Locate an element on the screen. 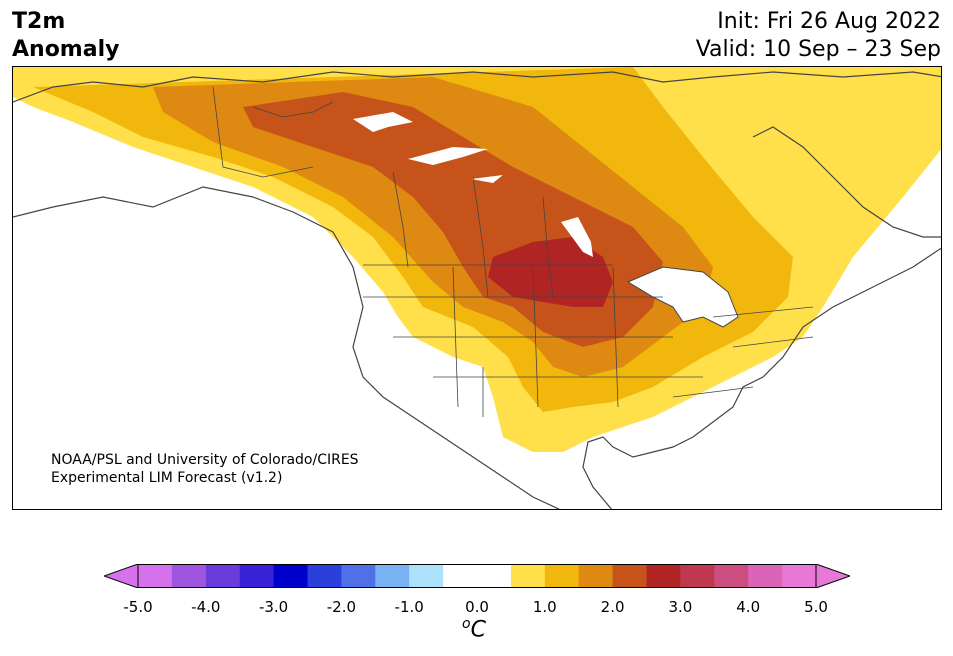  unit-base: C is located at coordinates (478, 630).